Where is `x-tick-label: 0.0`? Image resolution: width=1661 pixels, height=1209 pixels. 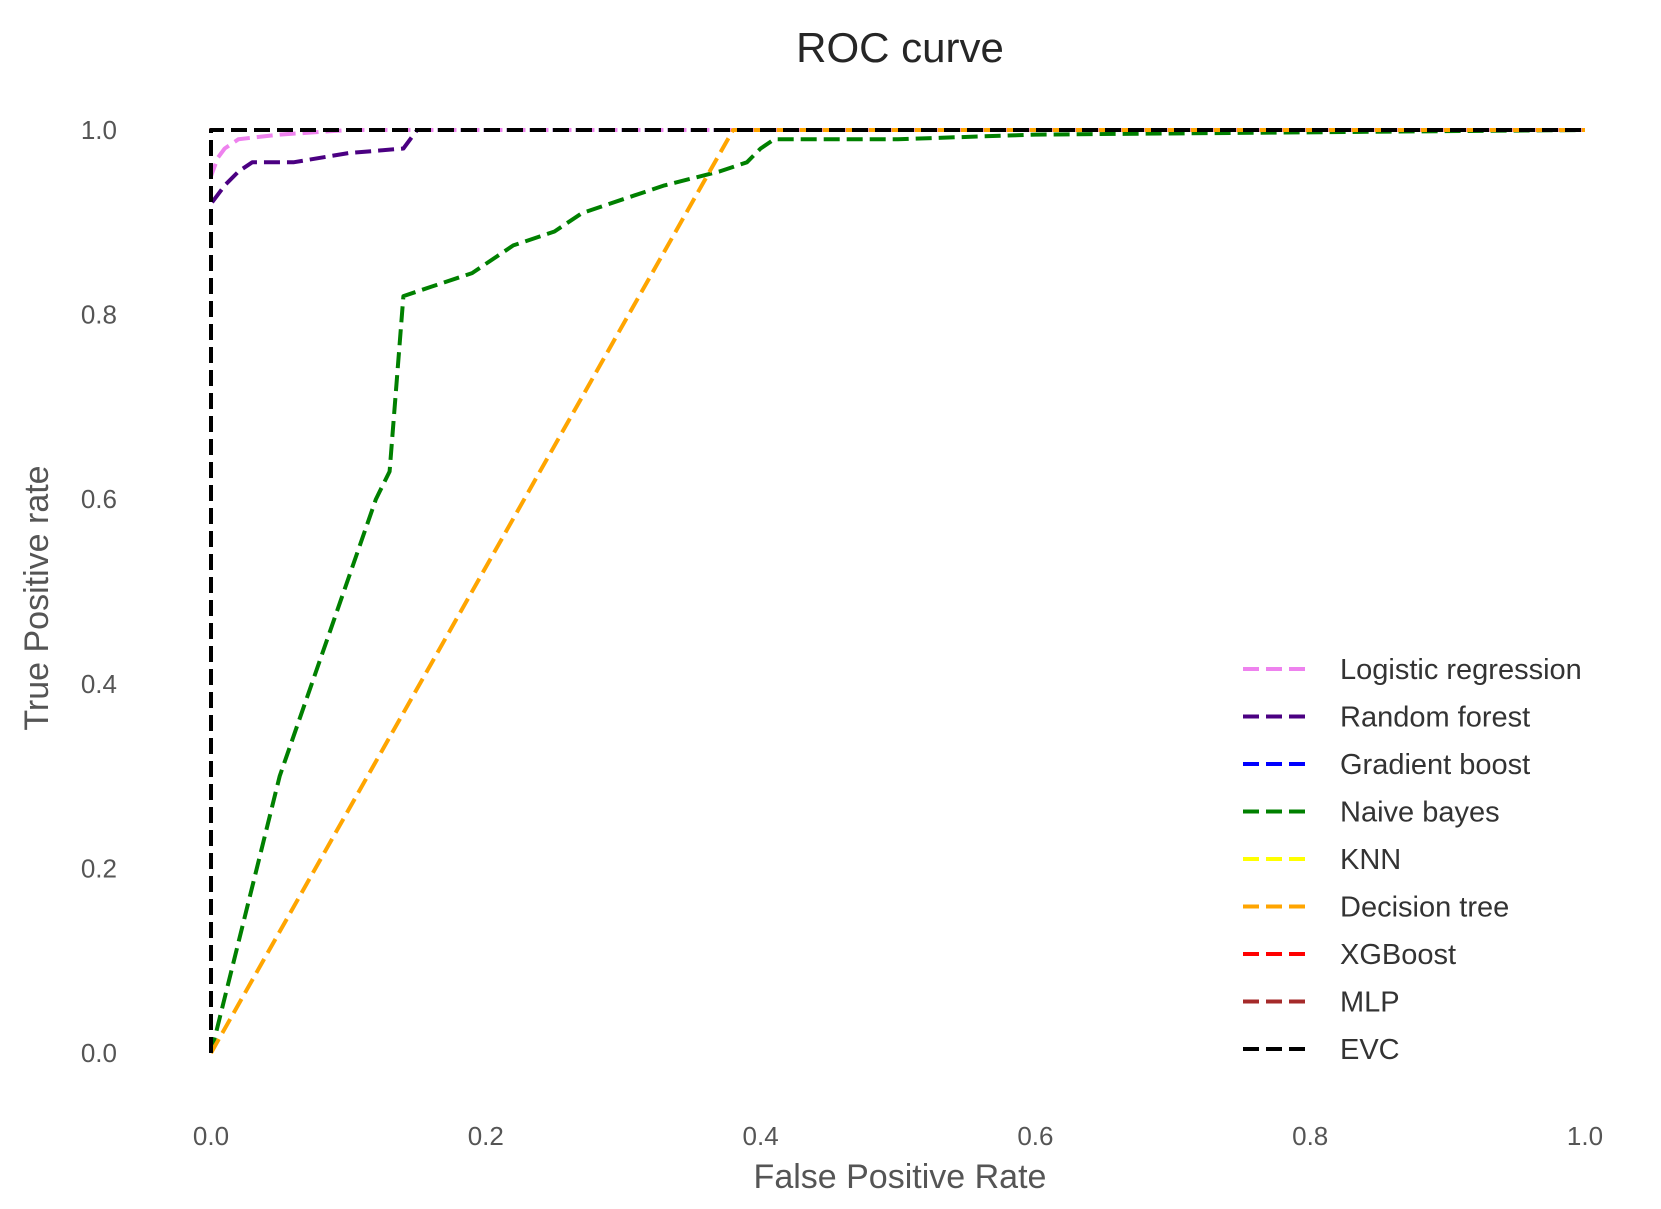 x-tick-label: 0.0 is located at coordinates (211, 1136).